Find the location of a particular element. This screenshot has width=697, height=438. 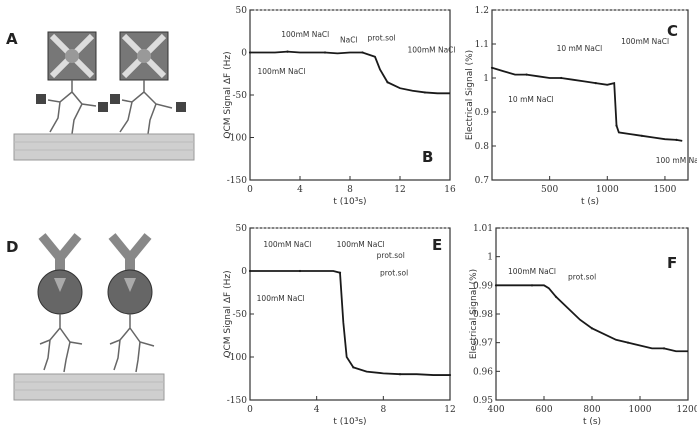

panel-letter-f: F is located at coordinates (672, 263).